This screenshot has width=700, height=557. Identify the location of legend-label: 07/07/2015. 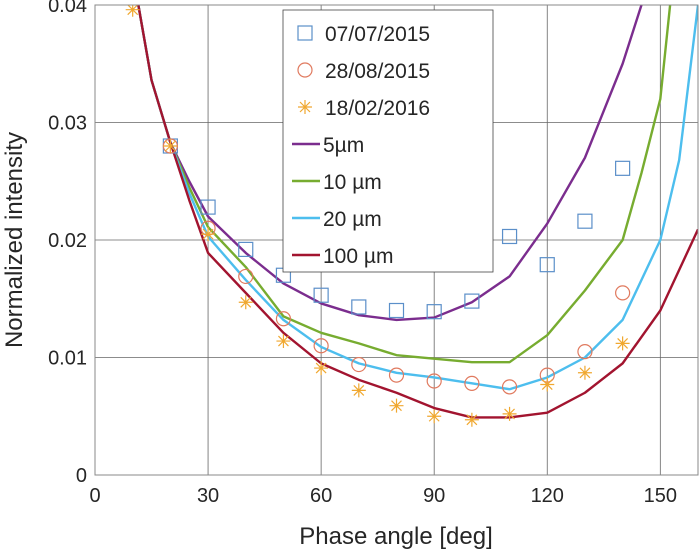
(377, 34).